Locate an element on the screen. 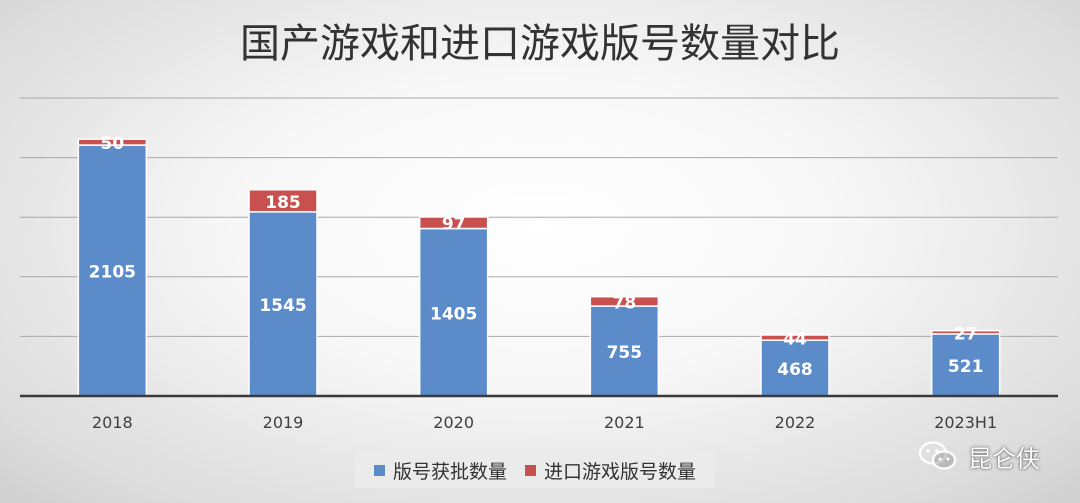 The image size is (1080, 503). bar-imported-2022 is located at coordinates (795, 337).